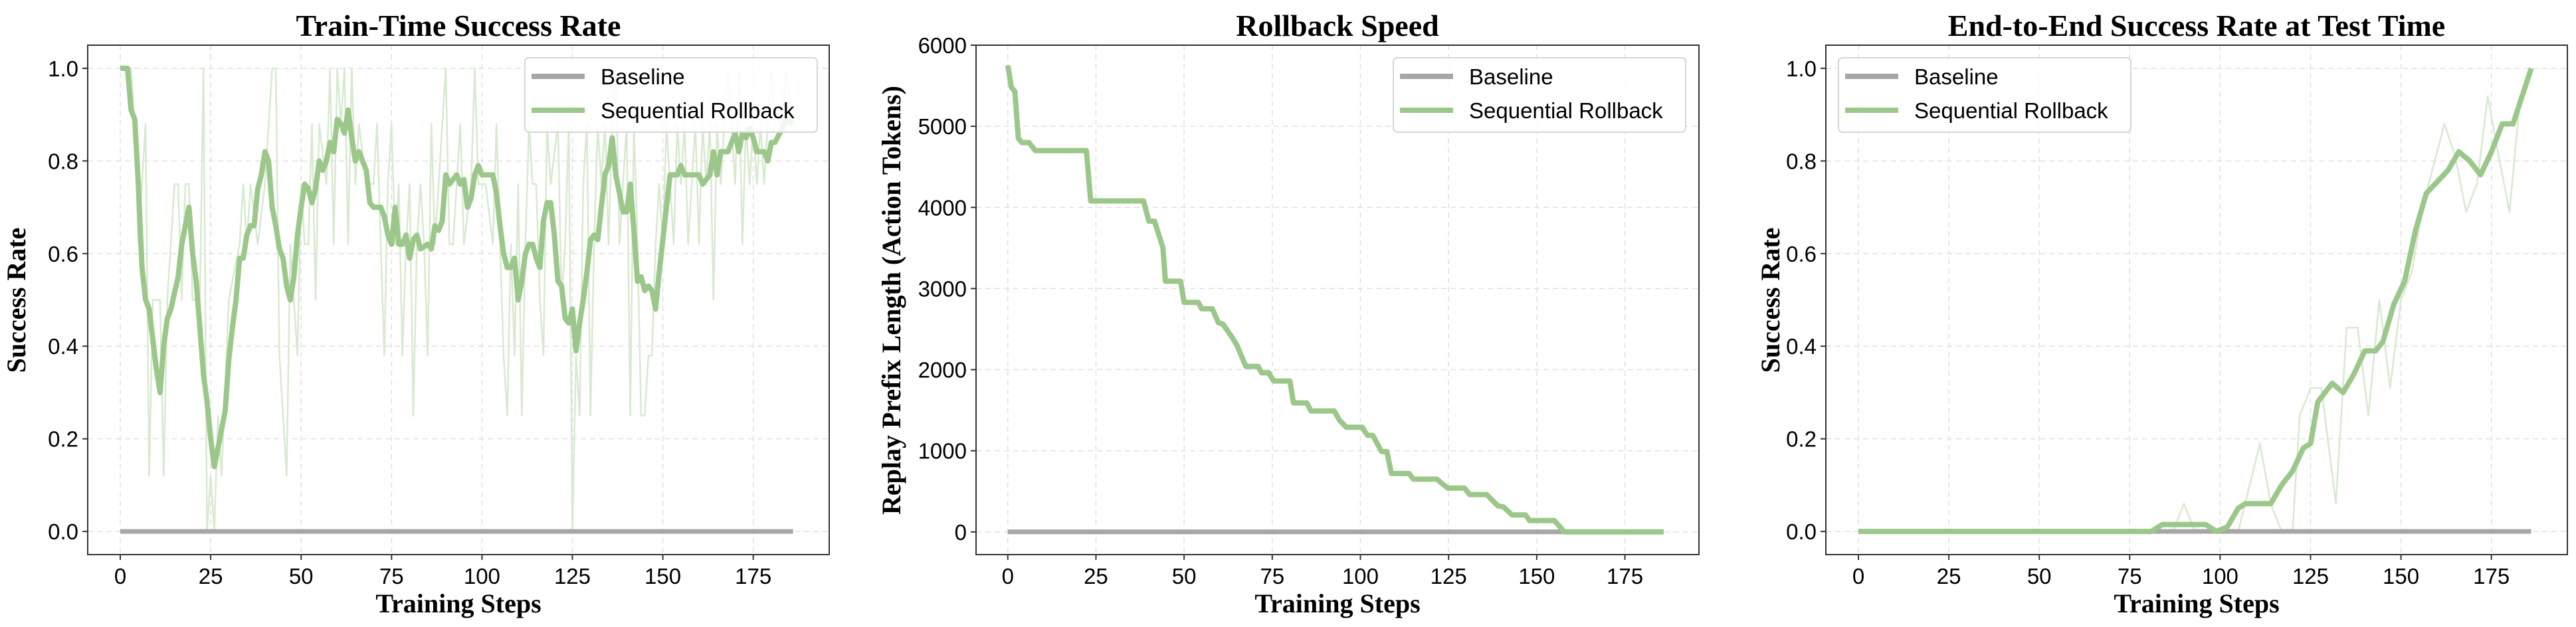 The image size is (2576, 627). Describe the element at coordinates (891, 300) in the screenshot. I see `y-axis-label: Replay Prefix Length (Action Tokens)` at that location.